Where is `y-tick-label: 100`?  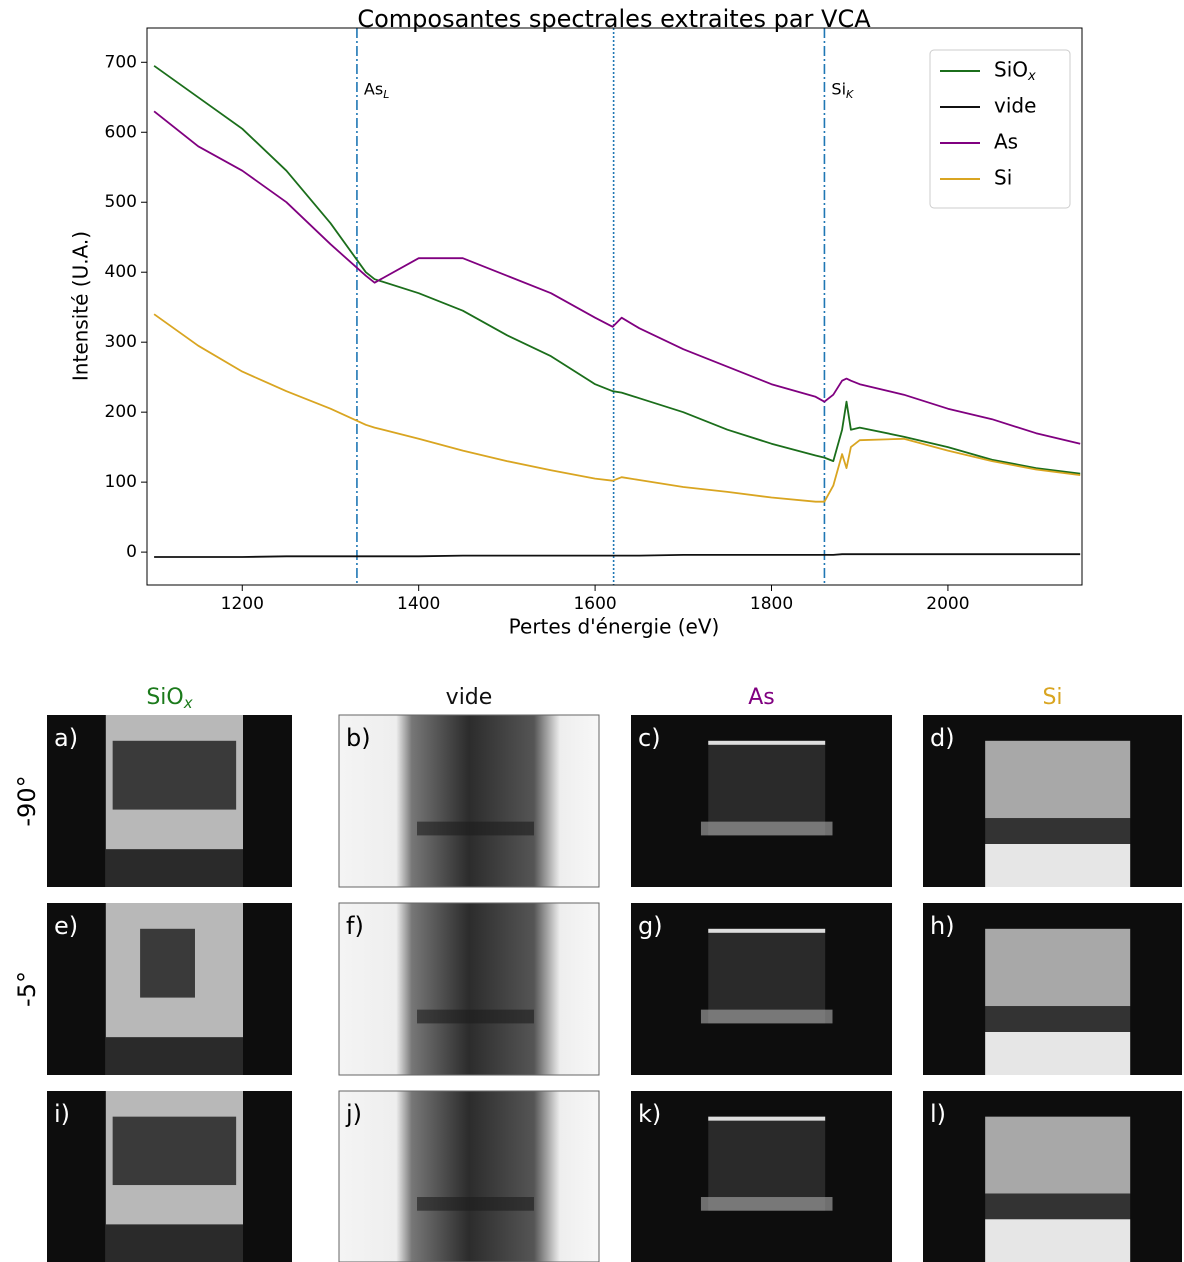
y-tick-label: 100 is located at coordinates (121, 482).